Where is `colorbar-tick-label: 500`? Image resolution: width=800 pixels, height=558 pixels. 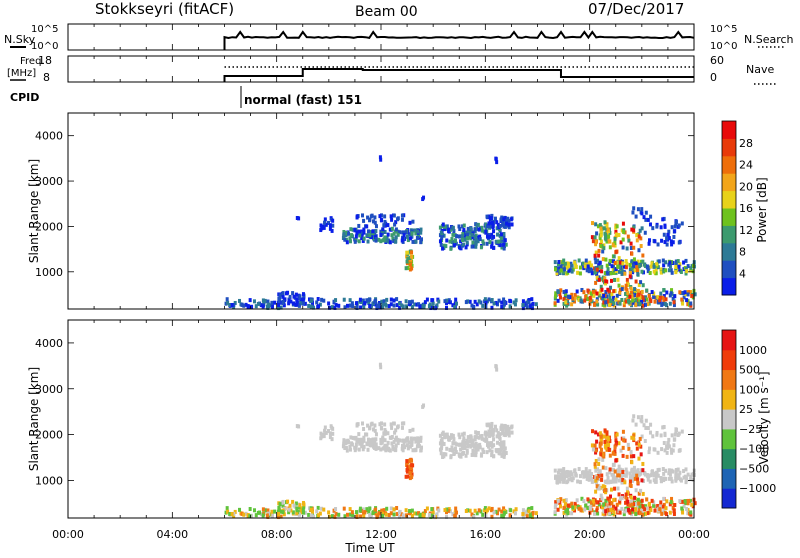 colorbar-tick-label: 500 is located at coordinates (749, 370).